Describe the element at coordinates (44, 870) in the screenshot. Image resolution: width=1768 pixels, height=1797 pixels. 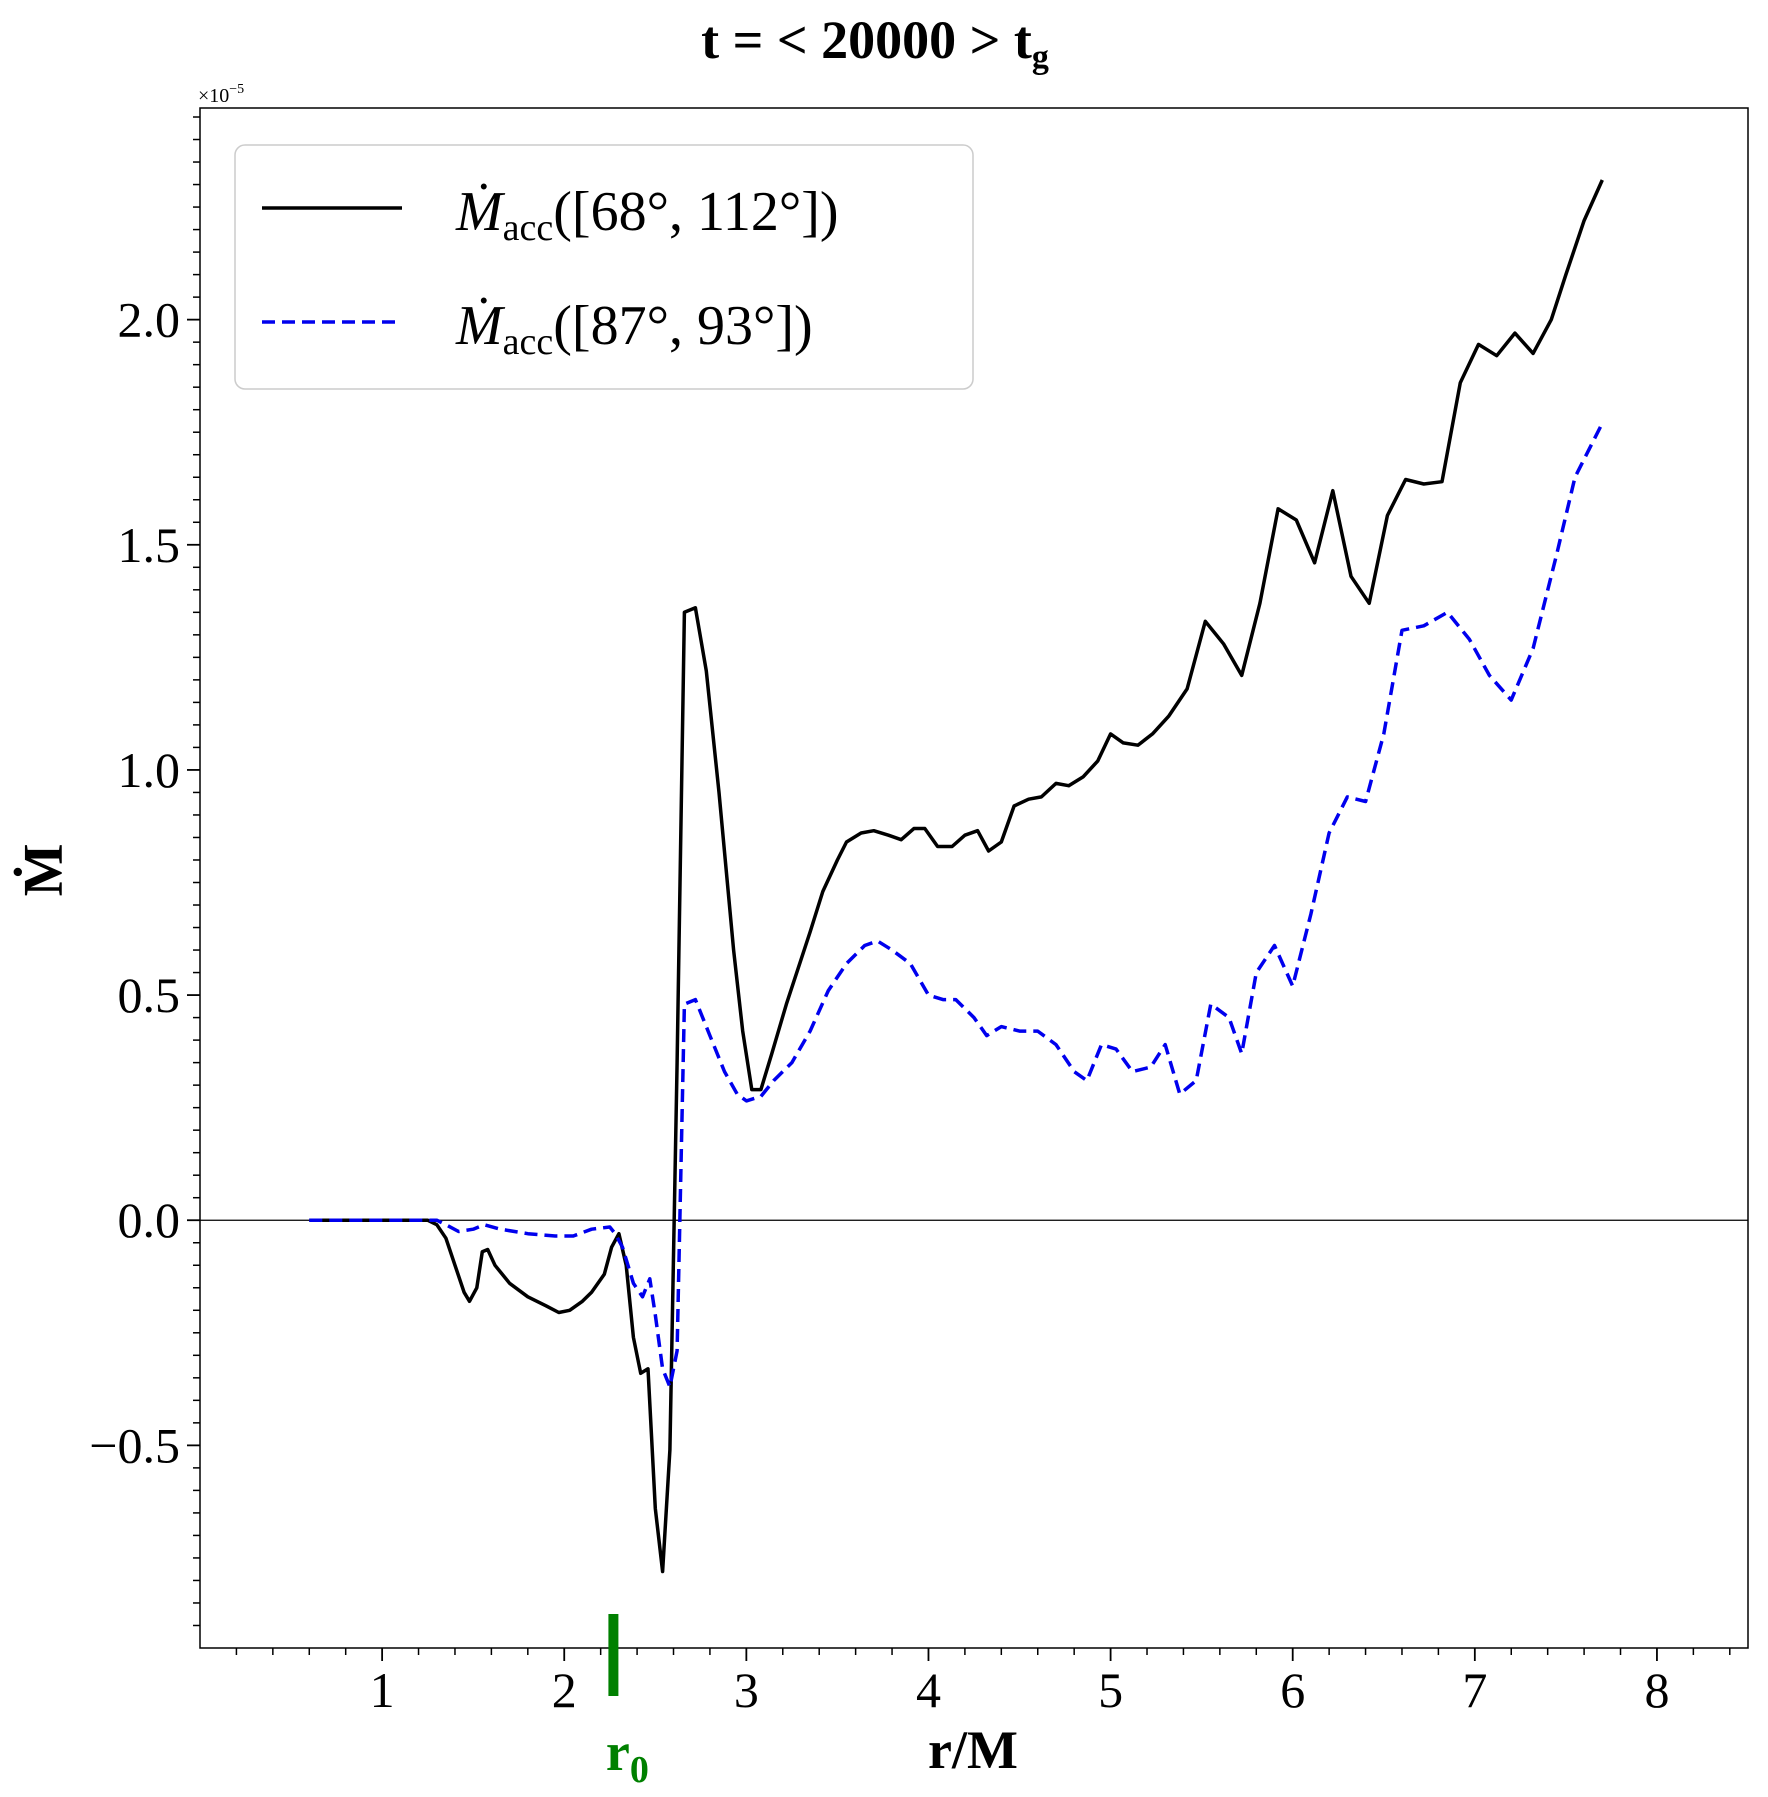
I see `y-axis-label: Ṁ` at that location.